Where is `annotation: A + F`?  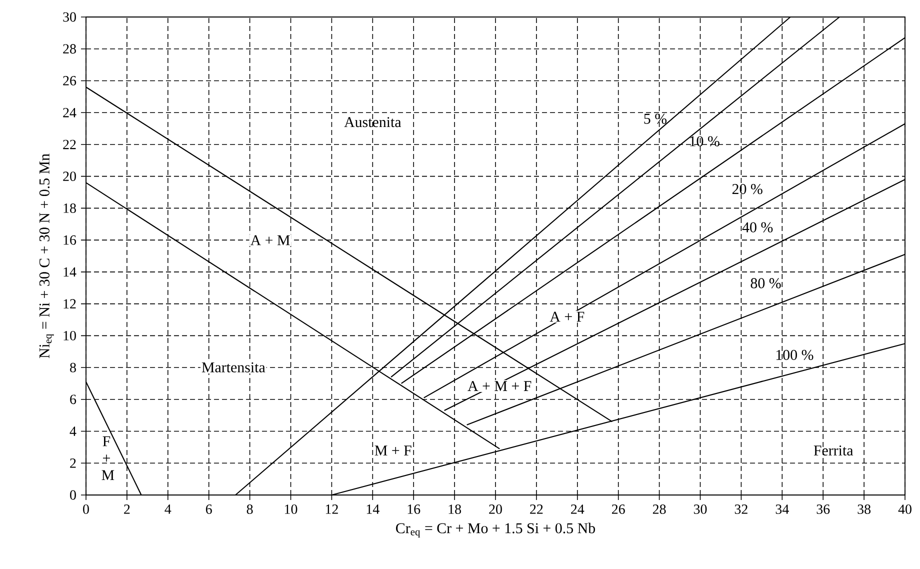
annotation: A + F is located at coordinates (567, 317).